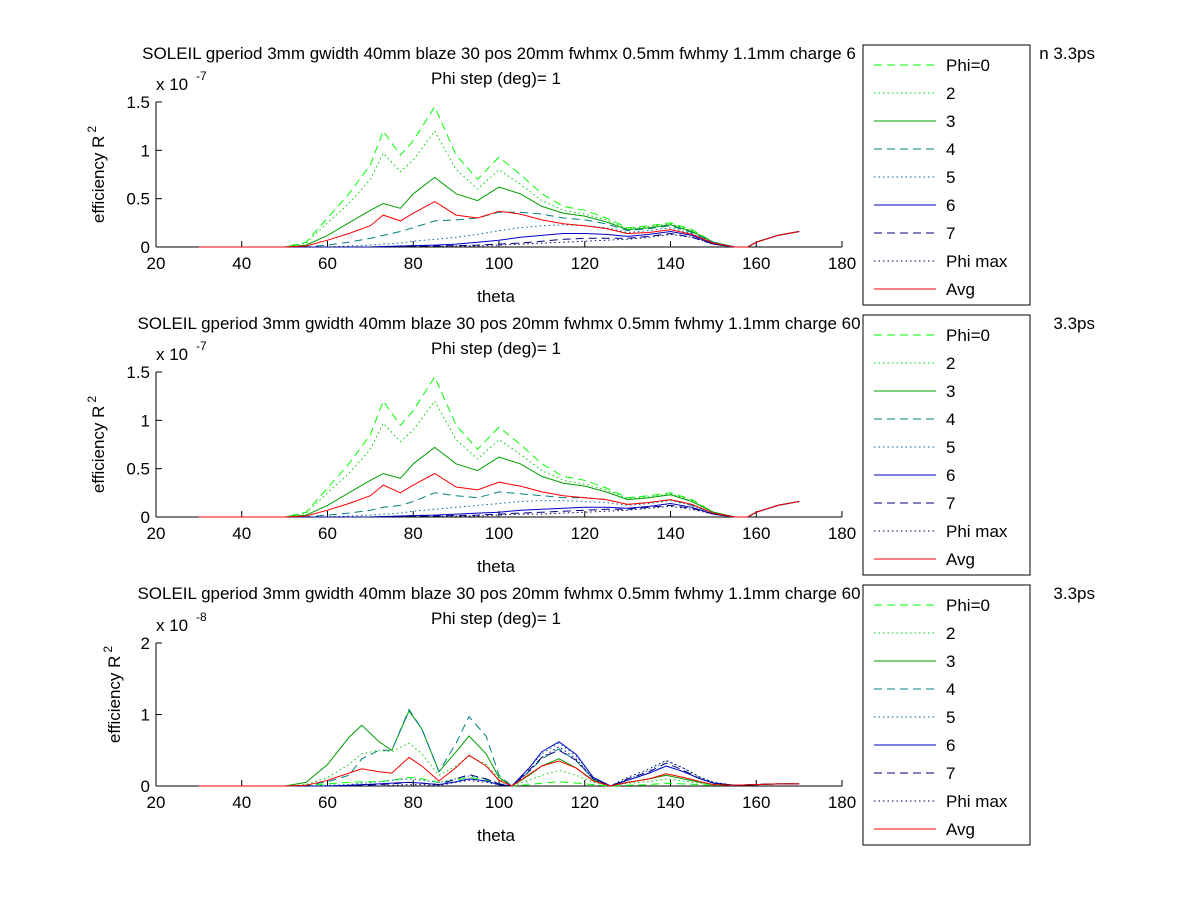 The height and width of the screenshot is (901, 1200). I want to click on legend-box, so click(946, 445).